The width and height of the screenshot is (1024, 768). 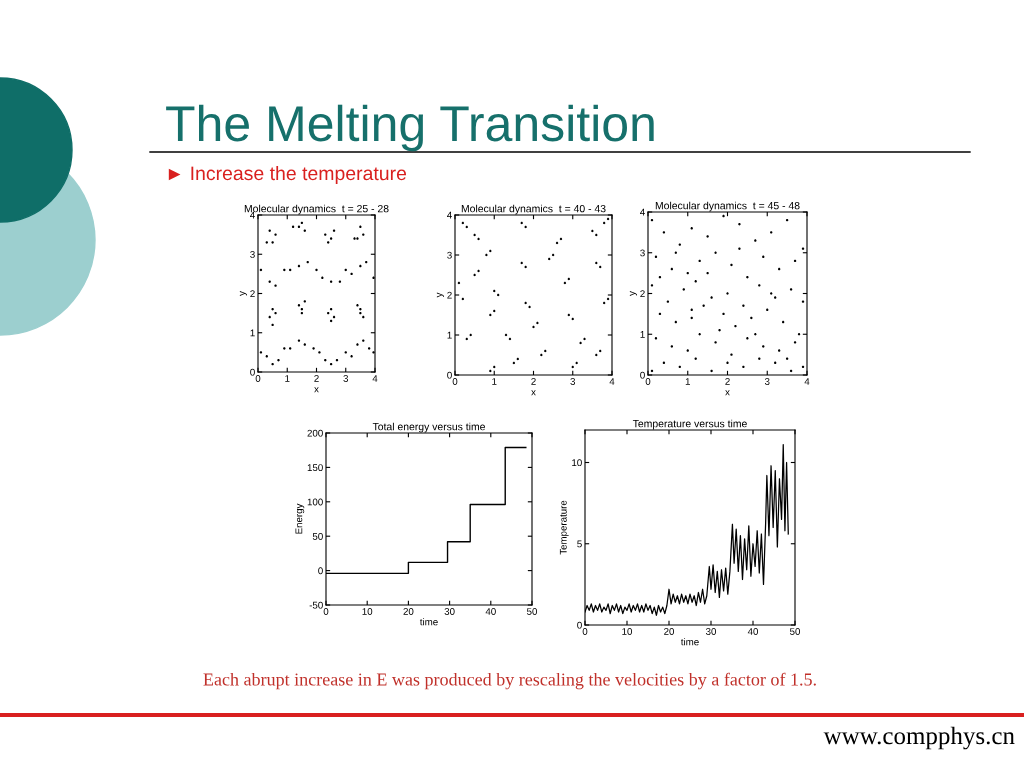 What do you see at coordinates (410, 128) in the screenshot?
I see `text: The Melting Transition` at bounding box center [410, 128].